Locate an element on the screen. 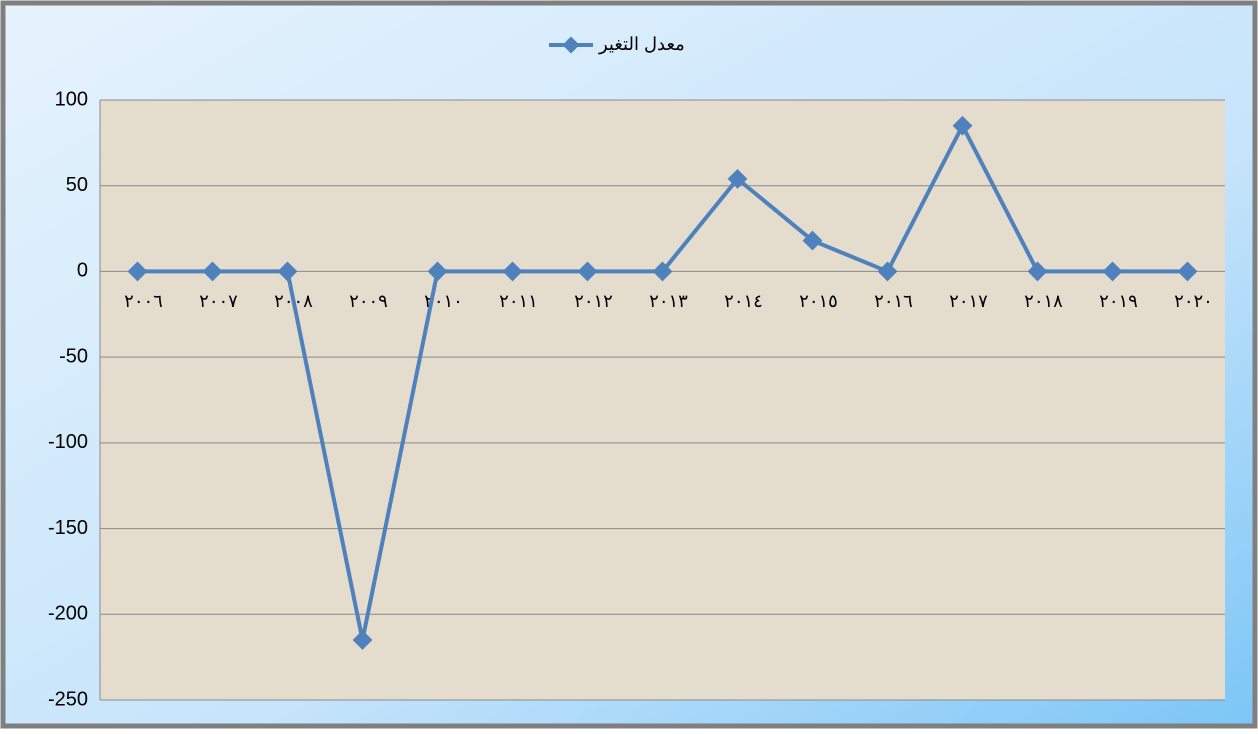  y-tick-label: 50 is located at coordinates (77, 185).